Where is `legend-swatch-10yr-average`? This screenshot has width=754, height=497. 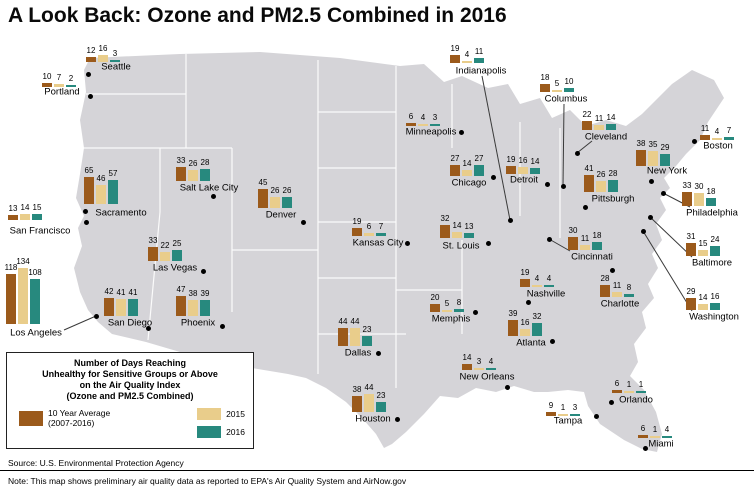
legend-swatch-10yr-average is located at coordinates (31, 418).